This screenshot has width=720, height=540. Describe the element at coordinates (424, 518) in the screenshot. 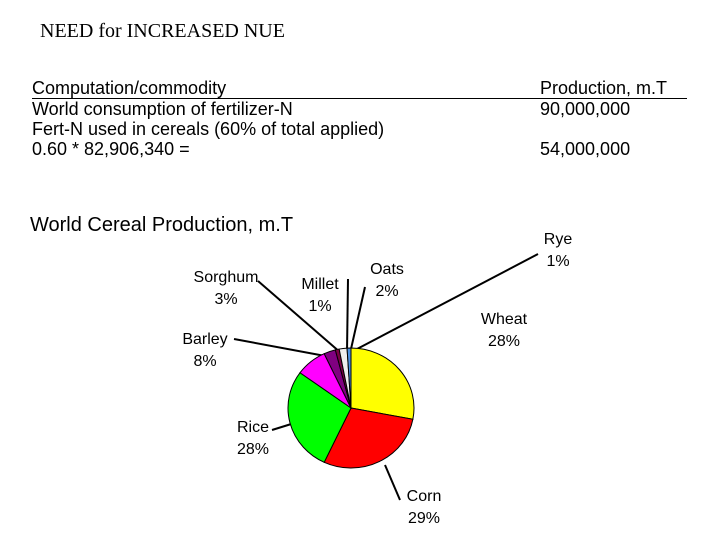

I see `slice-percent-corn: 29%` at that location.